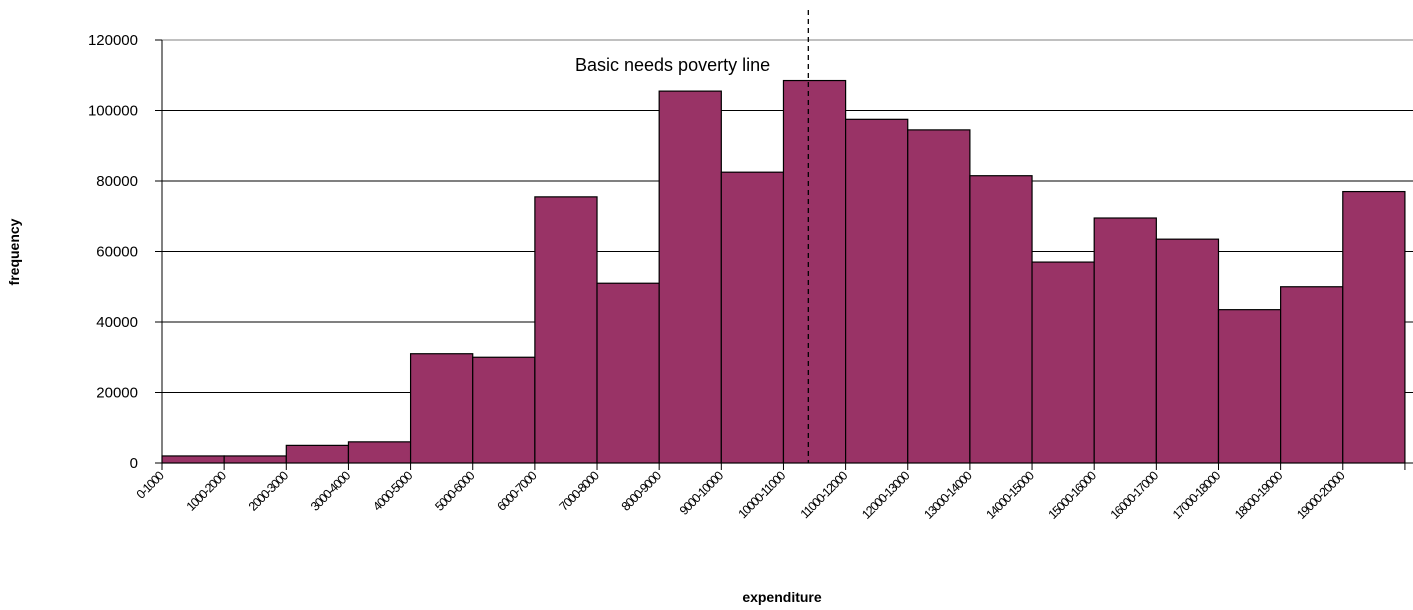 Image resolution: width=1413 pixels, height=610 pixels. Describe the element at coordinates (330, 490) in the screenshot. I see `x-tick-label: 3000-4000` at that location.